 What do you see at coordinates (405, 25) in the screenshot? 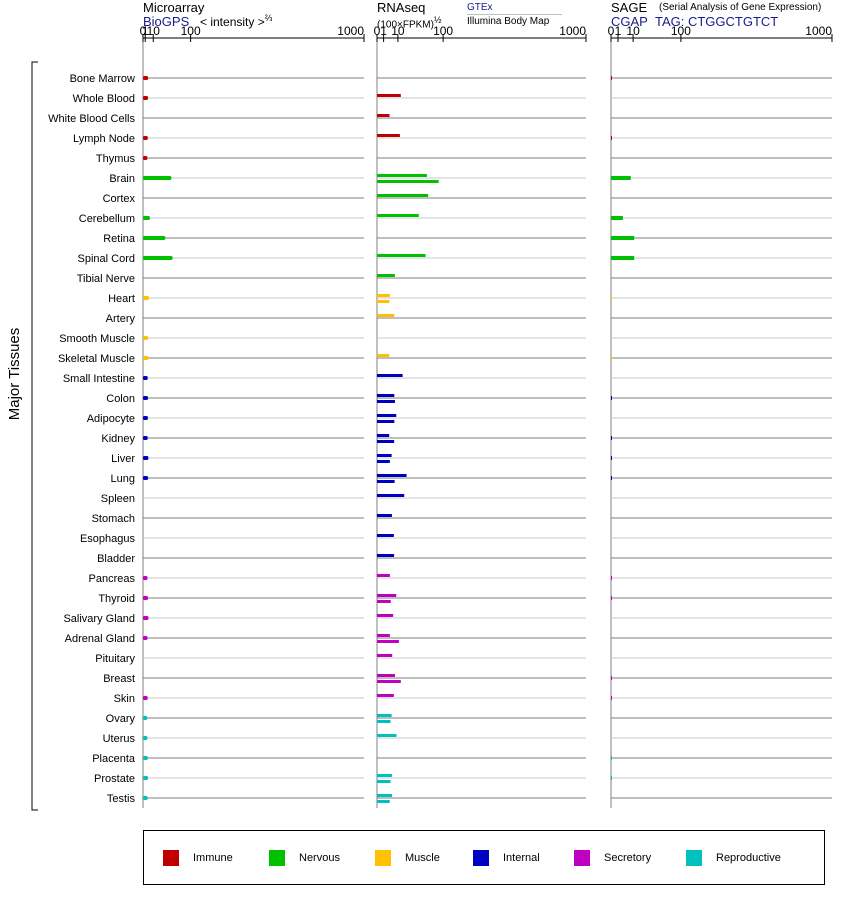
I see `rnaseq-unit-label: (100×FPKM)` at bounding box center [405, 25].